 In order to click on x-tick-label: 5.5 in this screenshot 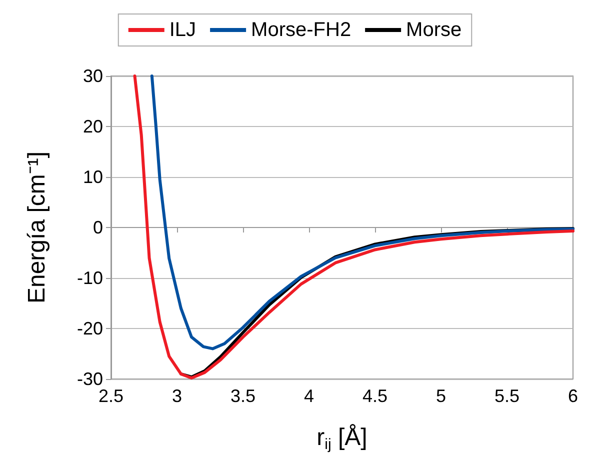, I will do `click(507, 396)`.